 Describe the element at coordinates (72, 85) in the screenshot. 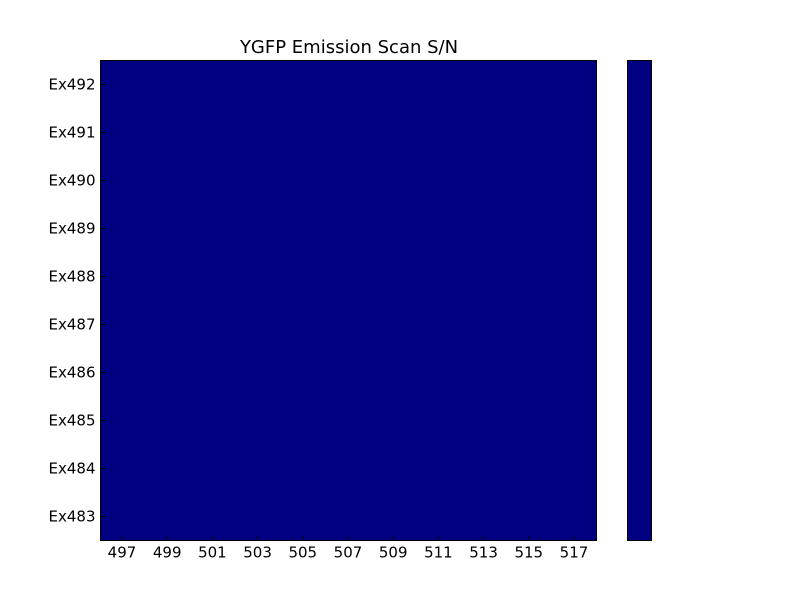

I see `y-tick-label: Ex492` at that location.